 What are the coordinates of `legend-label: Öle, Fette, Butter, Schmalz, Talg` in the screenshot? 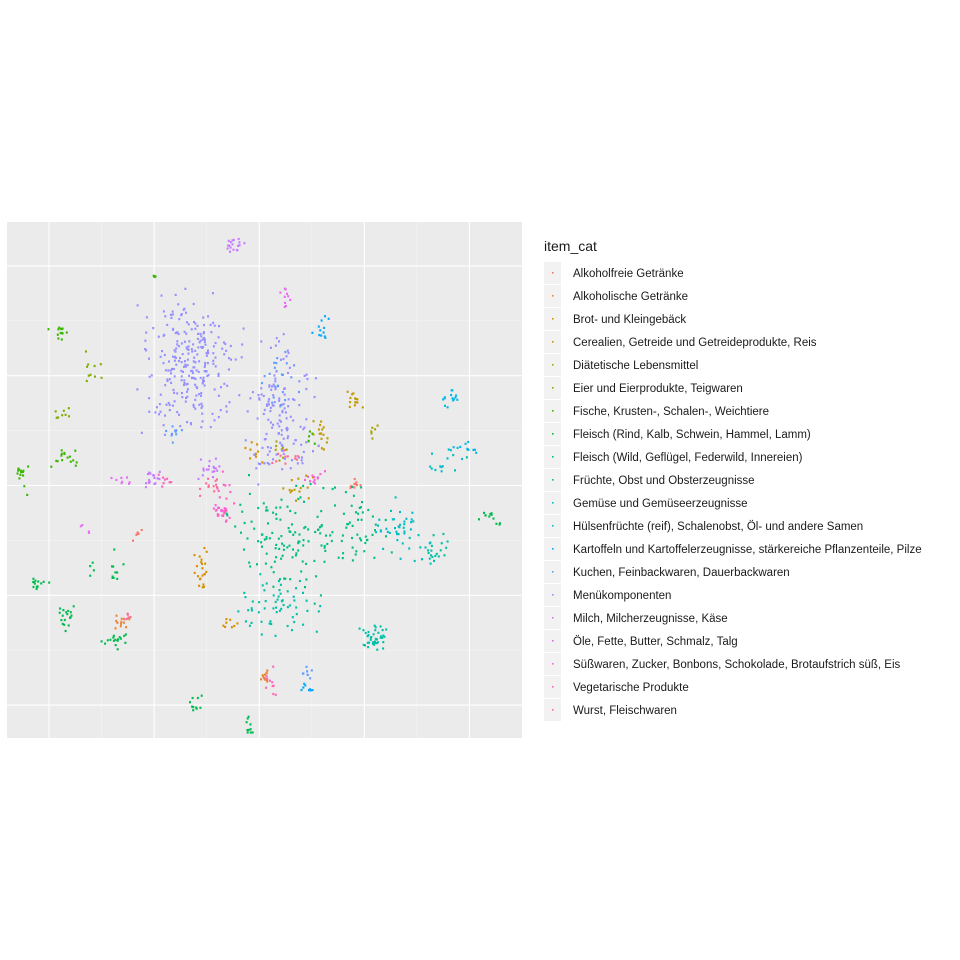 It's located at (655, 642).